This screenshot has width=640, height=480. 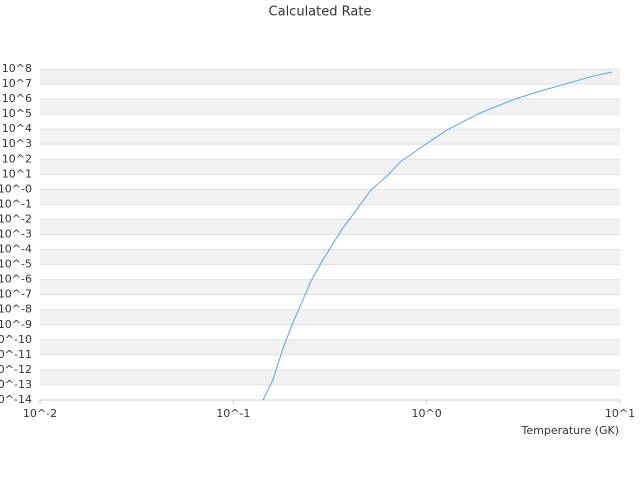 I want to click on y-tick-label: 10^-3, so click(x=16, y=234).